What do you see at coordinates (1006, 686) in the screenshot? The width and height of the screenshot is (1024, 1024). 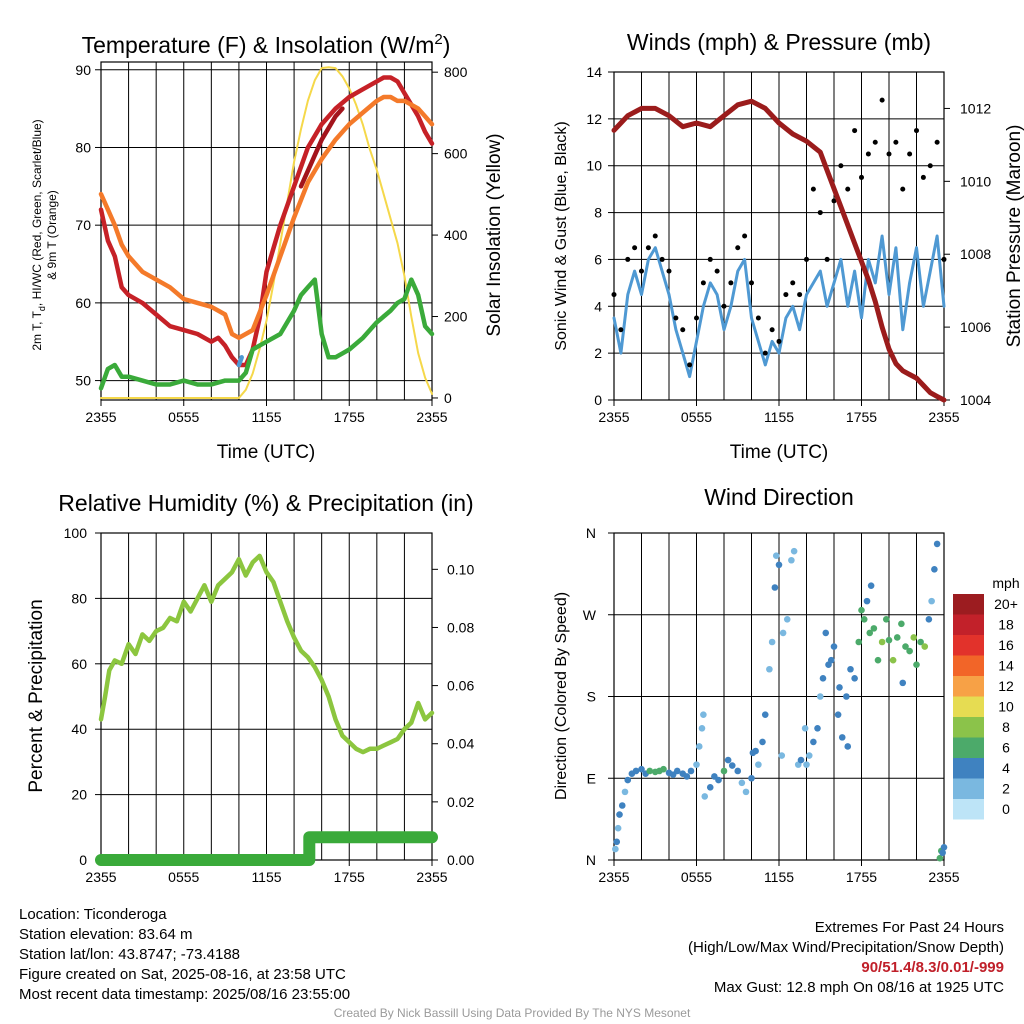 I see `legend-label: 12` at bounding box center [1006, 686].